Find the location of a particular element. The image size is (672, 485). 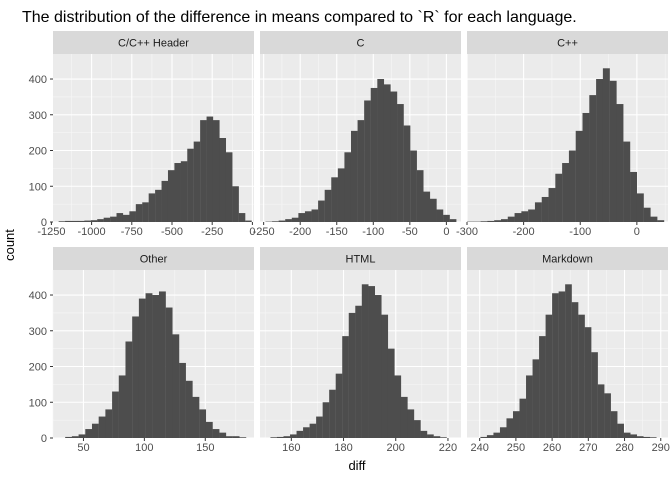

x-tick-label: 220 is located at coordinates (448, 448).